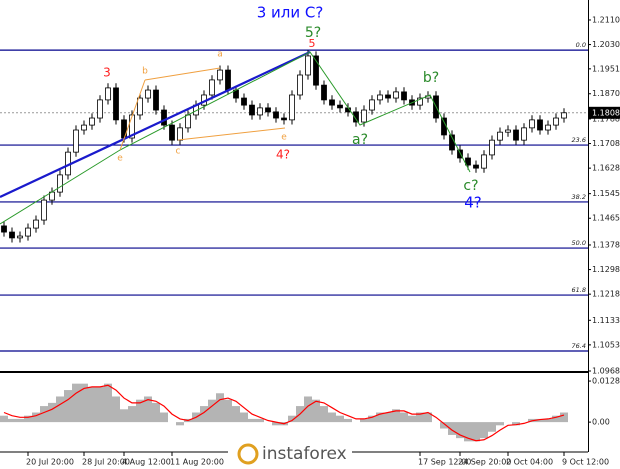 Image resolution: width=620 pixels, height=469 pixels. I want to click on wave-label: a, so click(220, 55).